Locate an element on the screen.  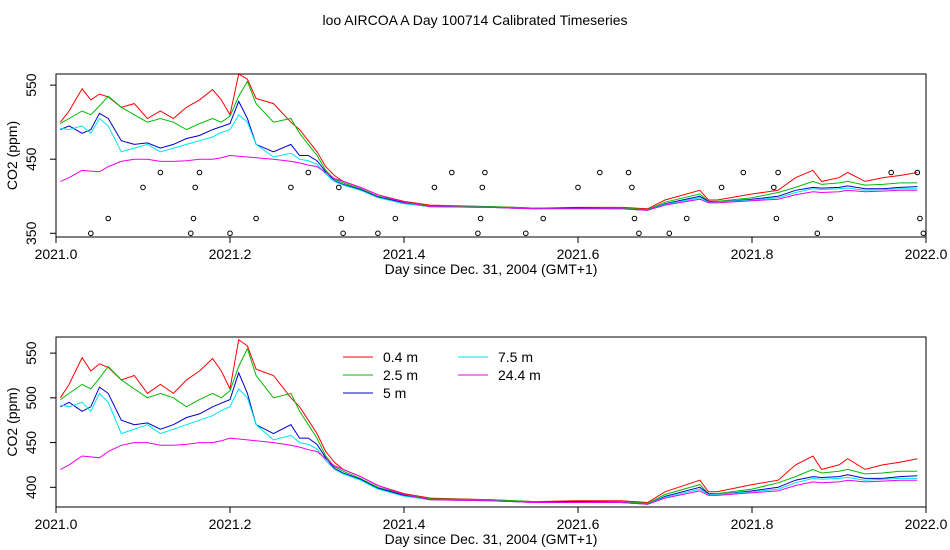
chart-1-x-tick-label: 2022.0 is located at coordinates (926, 254).